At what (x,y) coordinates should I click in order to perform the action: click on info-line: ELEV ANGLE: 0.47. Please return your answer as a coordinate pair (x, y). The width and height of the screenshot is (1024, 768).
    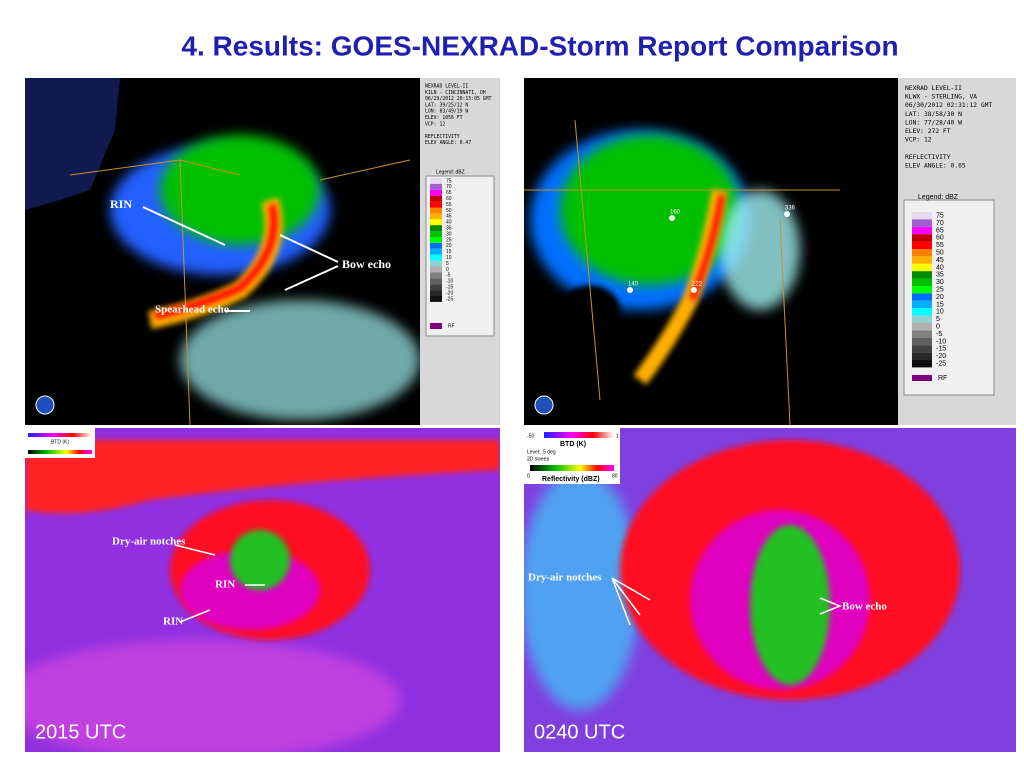
    Looking at the image, I should click on (448, 143).